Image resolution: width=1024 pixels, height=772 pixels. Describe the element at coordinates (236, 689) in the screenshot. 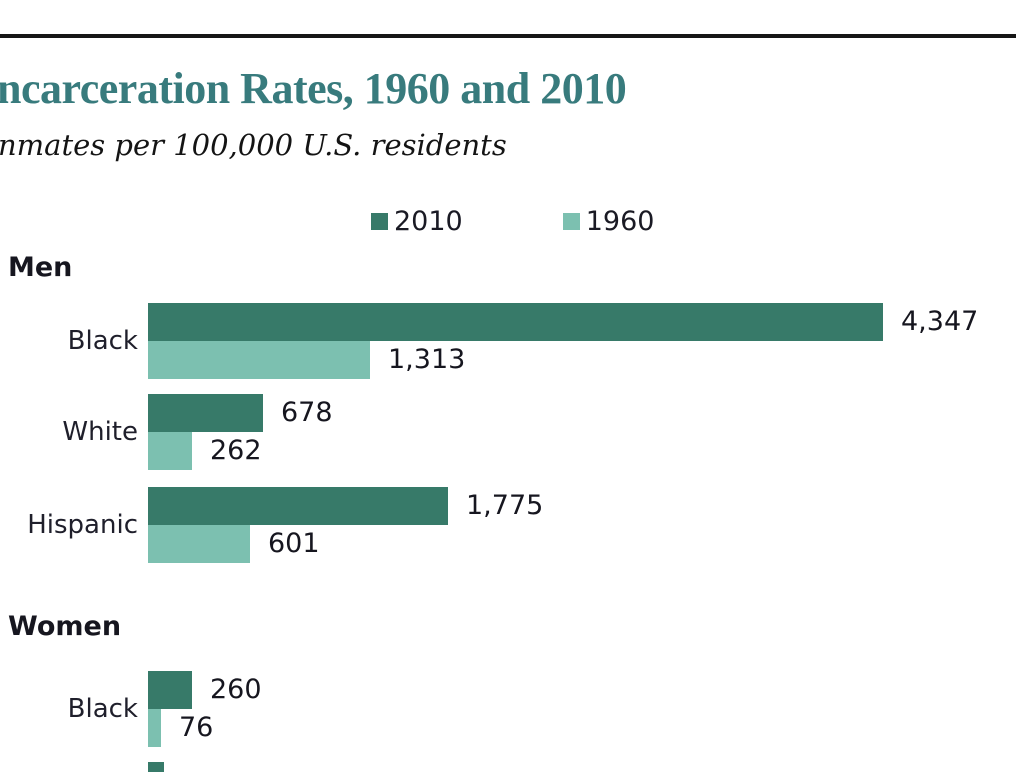

I see `value-label-2010: 260` at that location.